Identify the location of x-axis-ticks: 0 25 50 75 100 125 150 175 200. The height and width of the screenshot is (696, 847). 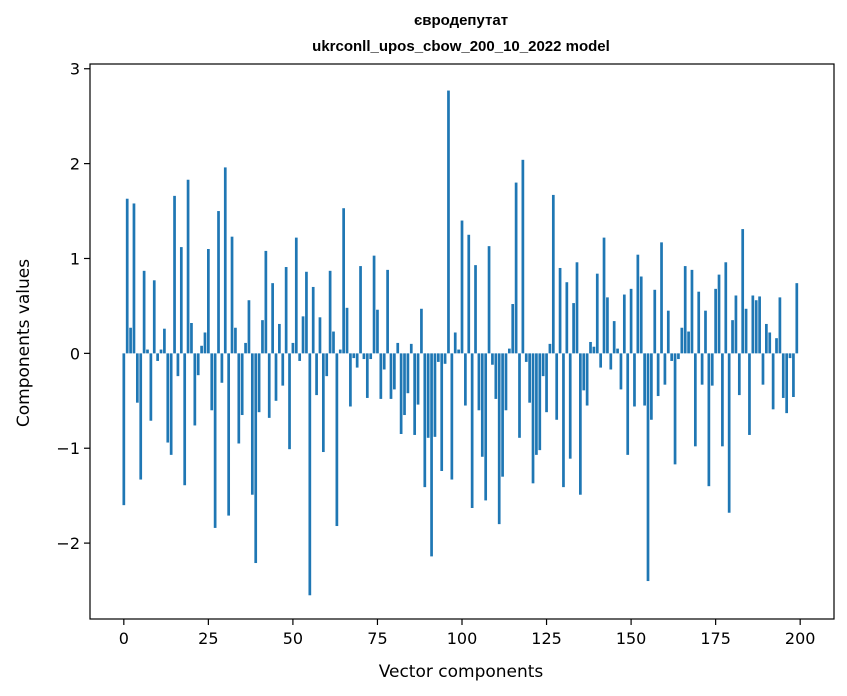
(467, 633).